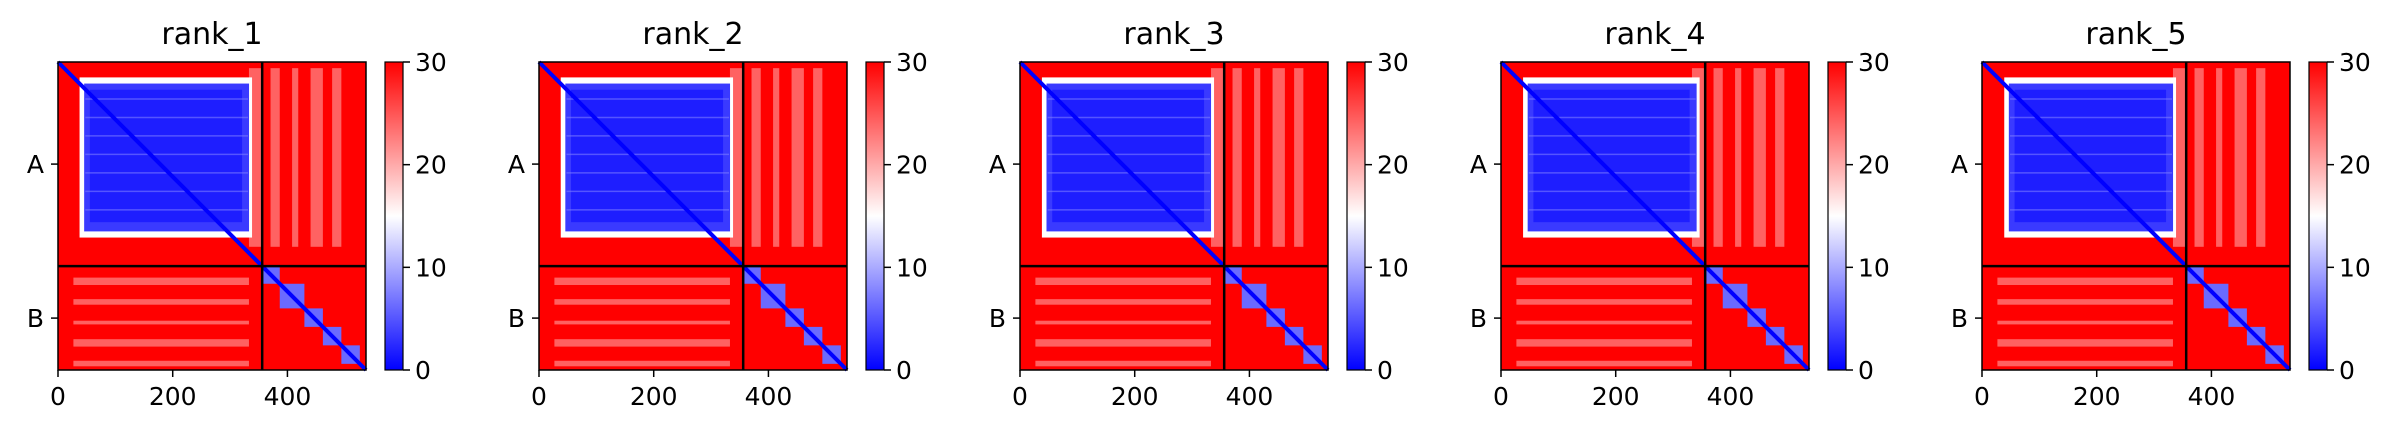 The width and height of the screenshot is (2401, 438). Describe the element at coordinates (1654, 34) in the screenshot. I see `chart-title: rank_4` at that location.